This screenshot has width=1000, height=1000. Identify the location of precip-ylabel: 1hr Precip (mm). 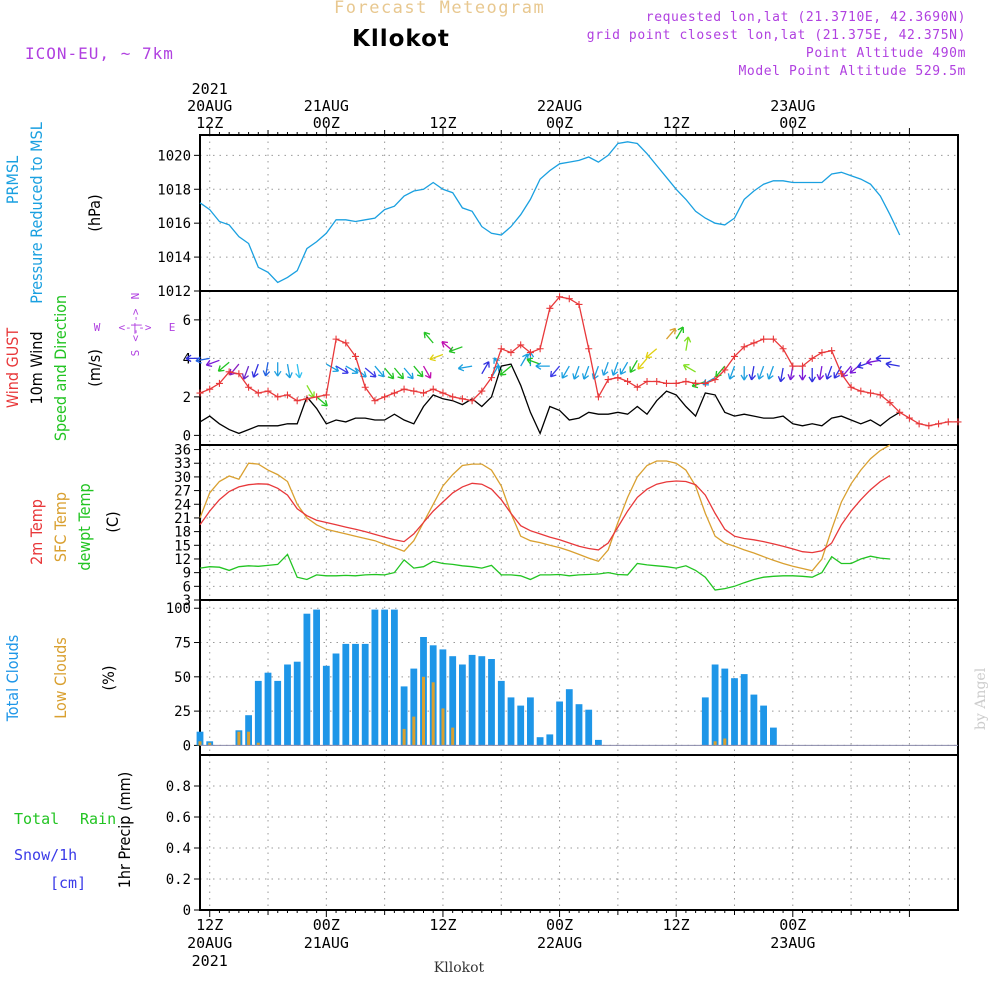
(124, 830).